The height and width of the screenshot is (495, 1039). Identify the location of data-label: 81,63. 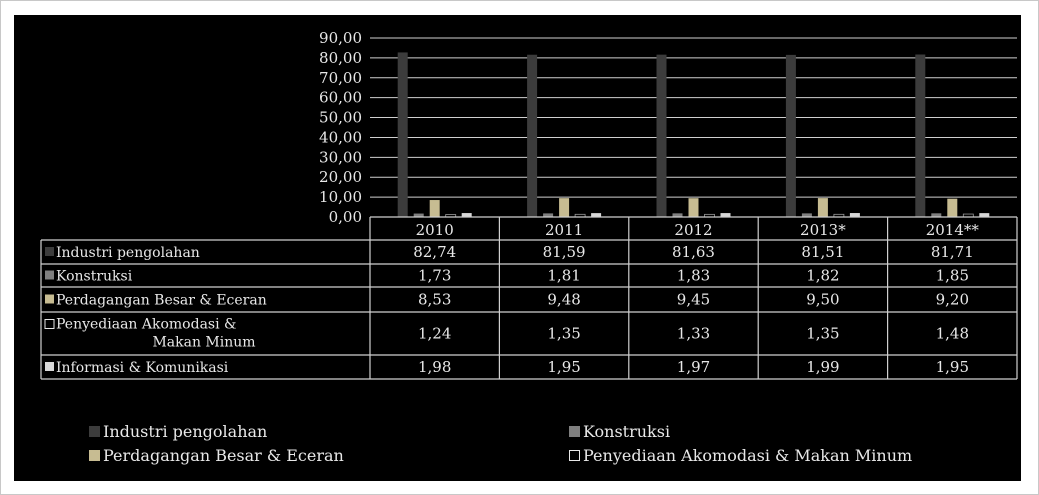
(693, 252).